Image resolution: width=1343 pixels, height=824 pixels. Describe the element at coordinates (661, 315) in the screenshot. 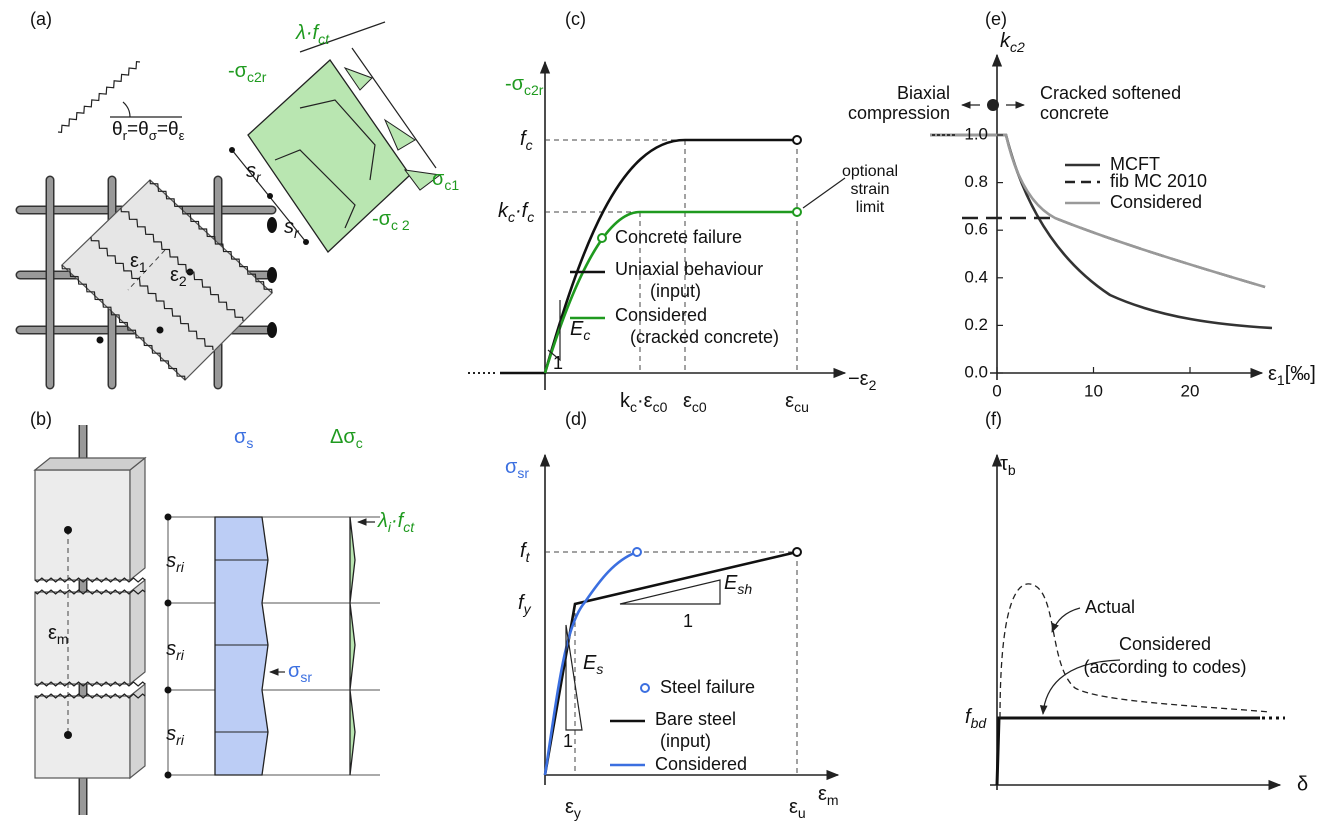

I see `legend-entry: Considered` at that location.